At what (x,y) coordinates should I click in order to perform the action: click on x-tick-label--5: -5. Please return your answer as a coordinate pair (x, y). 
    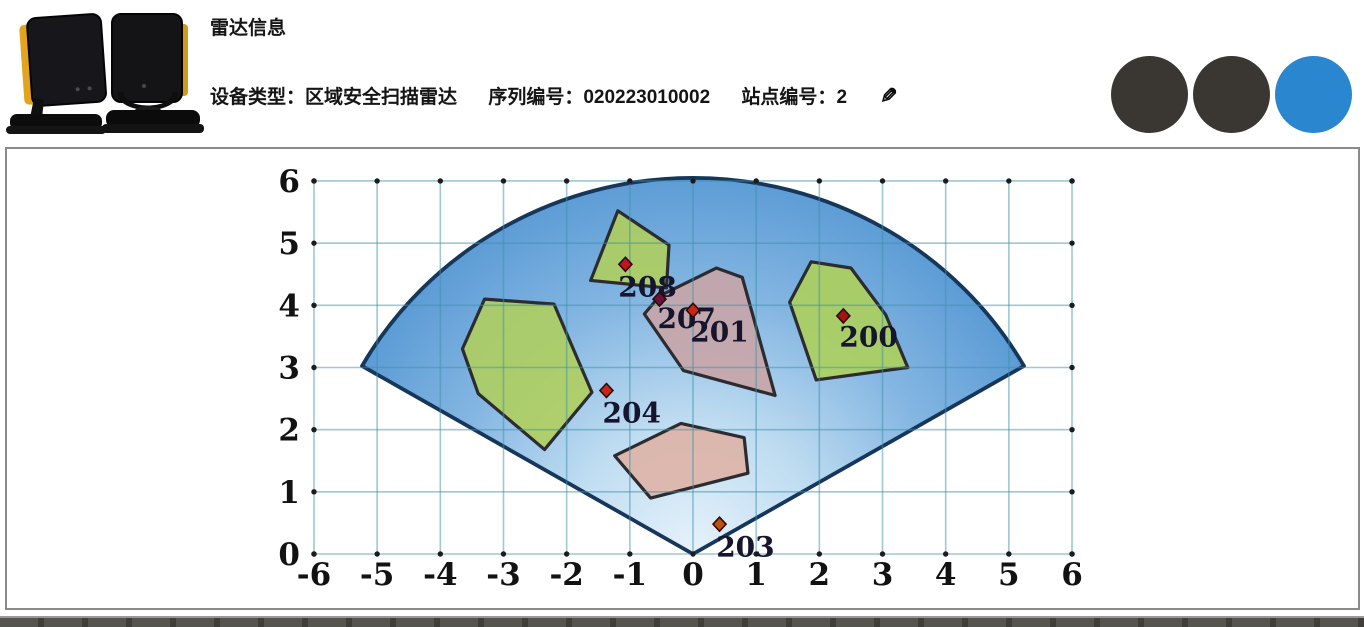
    Looking at the image, I should click on (377, 575).